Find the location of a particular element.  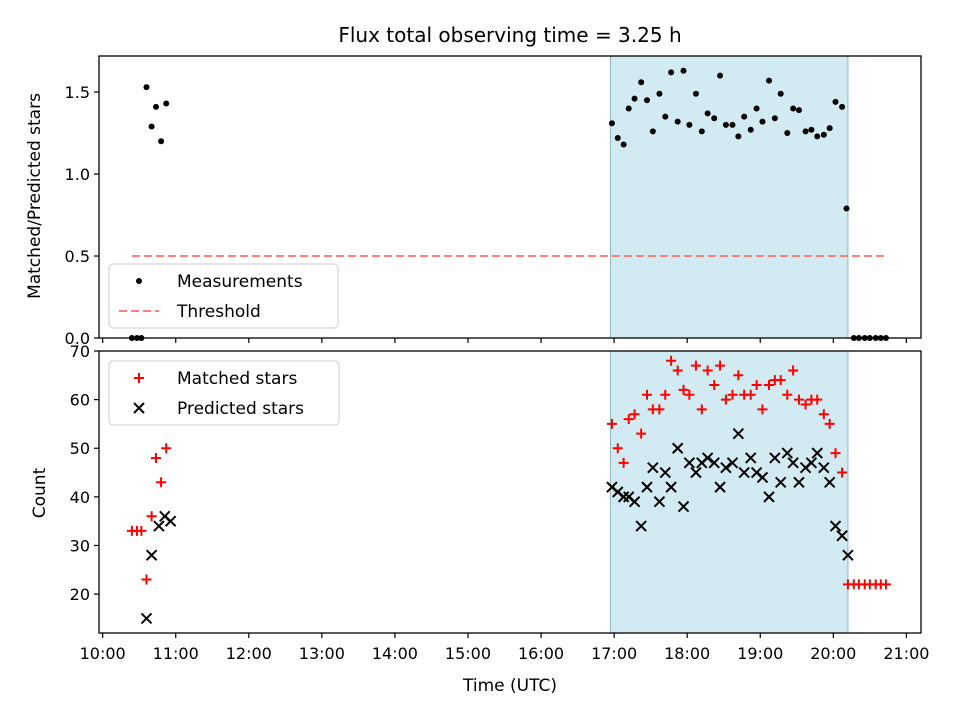

x-tick-label: 18:00 is located at coordinates (687, 653).